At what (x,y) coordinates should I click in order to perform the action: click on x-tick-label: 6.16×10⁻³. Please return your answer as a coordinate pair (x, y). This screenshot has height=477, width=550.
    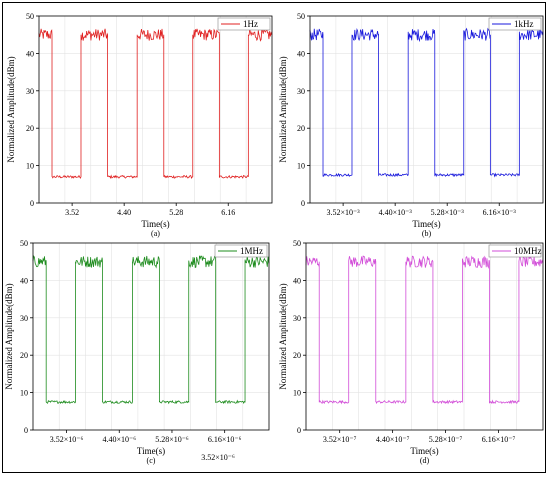
    Looking at the image, I should click on (500, 212).